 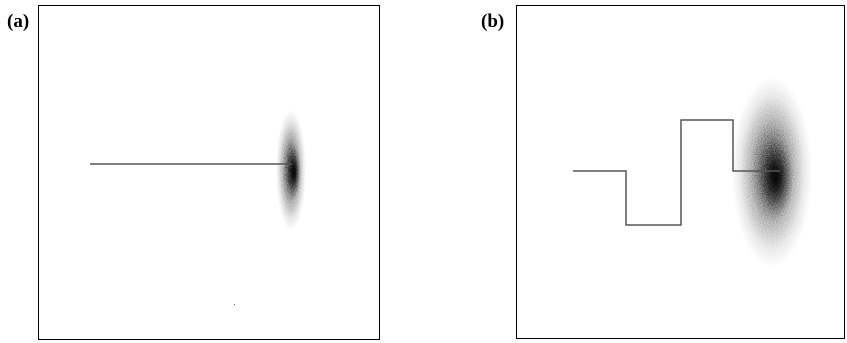 What do you see at coordinates (18, 21) in the screenshot?
I see `panel-a-label: (a)` at bounding box center [18, 21].